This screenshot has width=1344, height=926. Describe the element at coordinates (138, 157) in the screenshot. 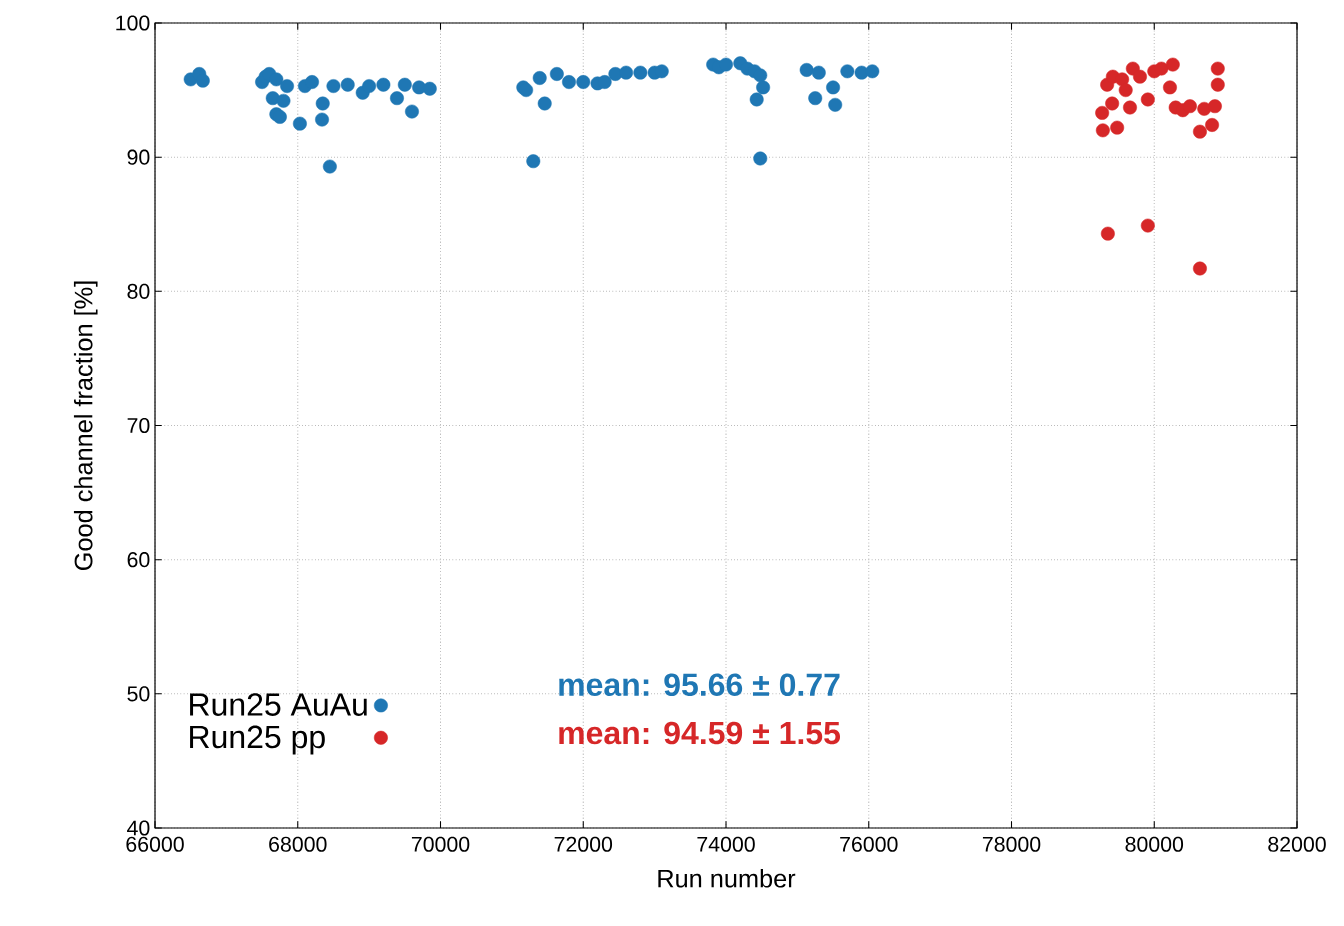

I see `y-tick-label: 90` at that location.